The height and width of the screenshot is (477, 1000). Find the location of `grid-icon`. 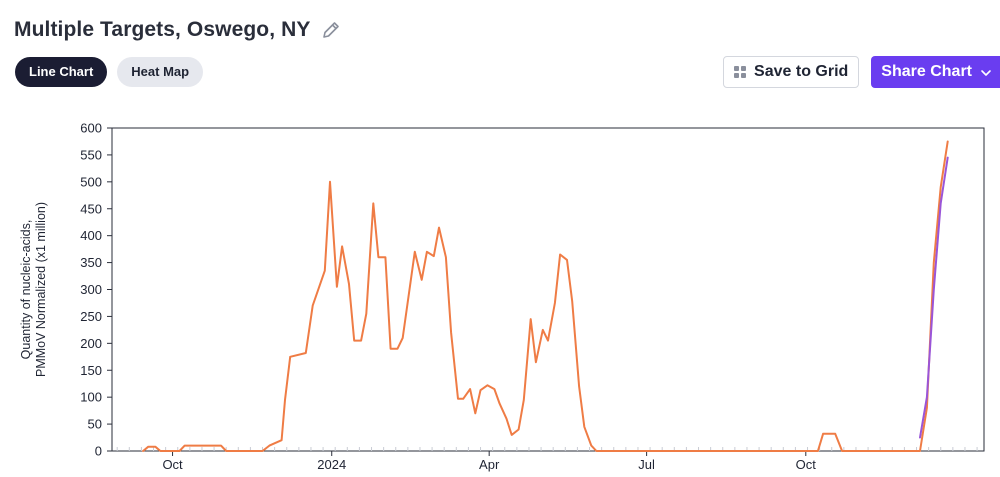

grid-icon is located at coordinates (740, 72).